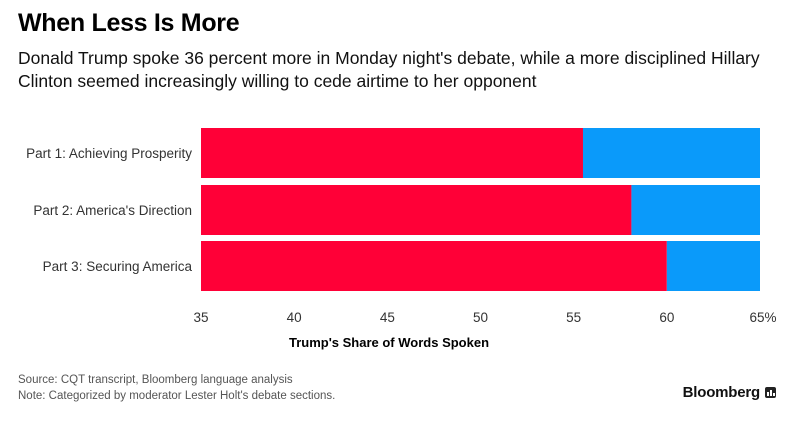  What do you see at coordinates (118, 266) in the screenshot?
I see `category-label: Part 3: Securing America` at bounding box center [118, 266].